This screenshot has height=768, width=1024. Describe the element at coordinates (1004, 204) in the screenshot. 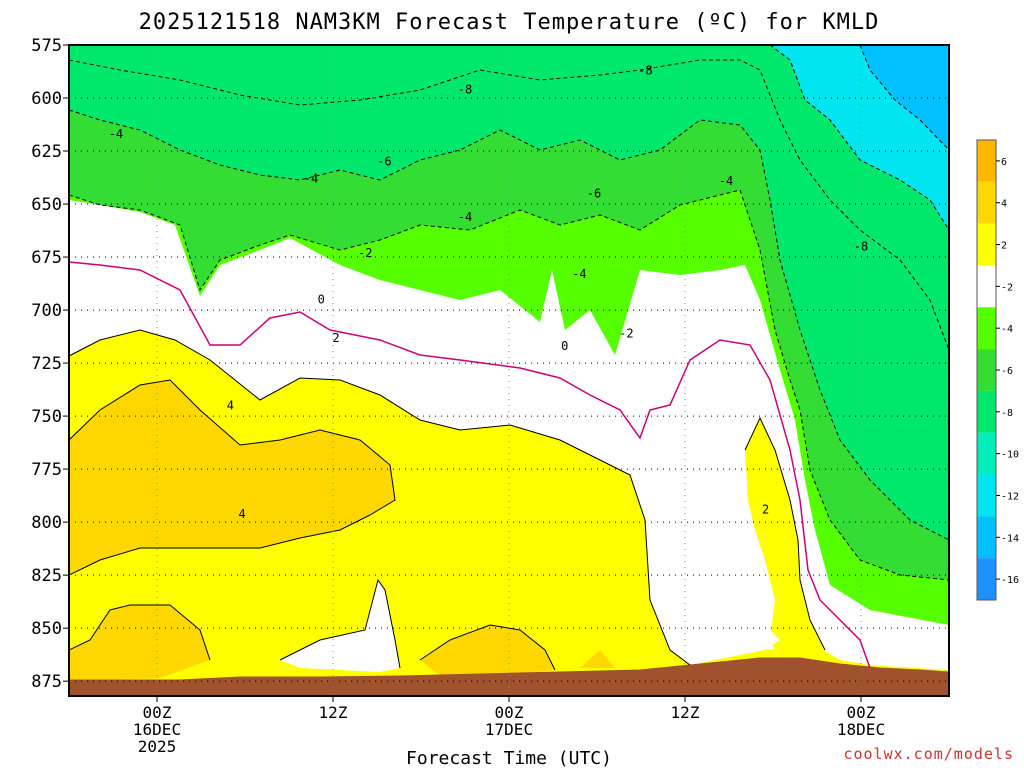

I see `colorbar-label: 4` at that location.